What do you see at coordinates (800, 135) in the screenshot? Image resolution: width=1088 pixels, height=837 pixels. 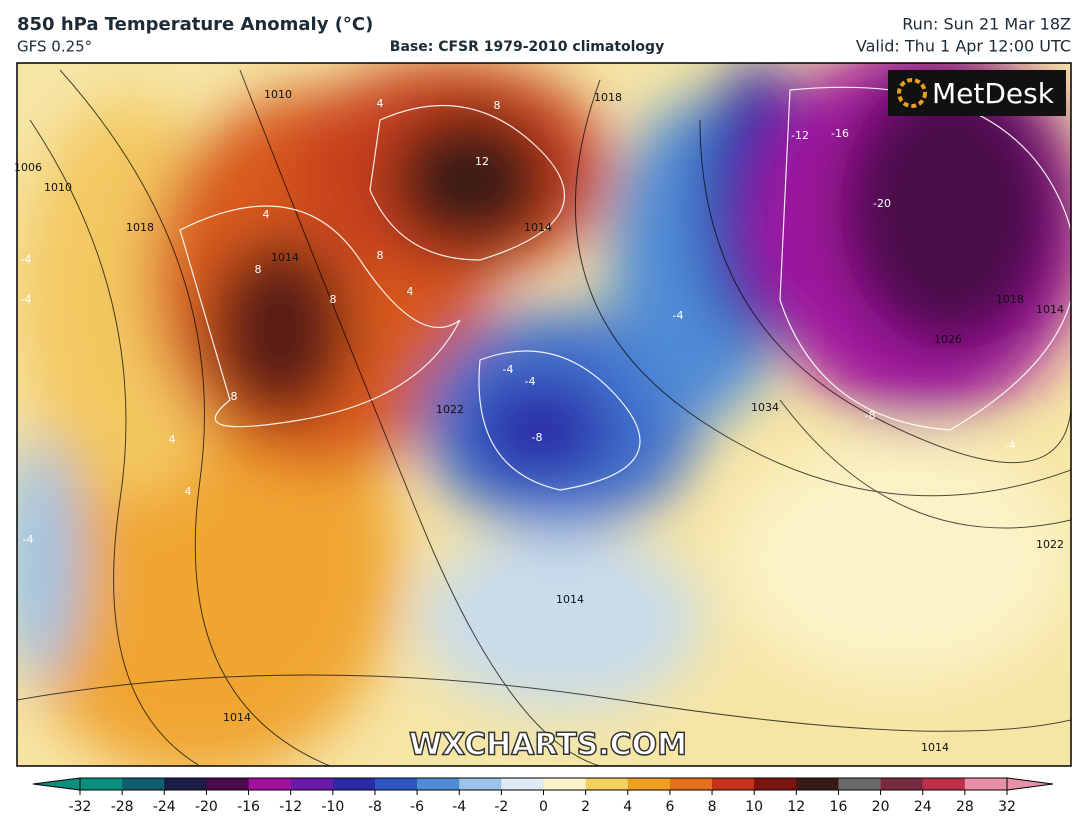 I see `anomaly-label: -12` at bounding box center [800, 135].